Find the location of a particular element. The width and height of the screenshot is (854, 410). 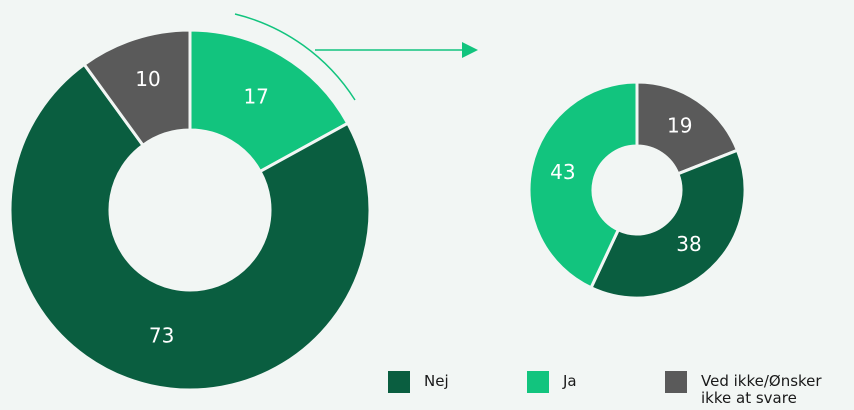

legend-item: Ja is located at coordinates (615, 382).